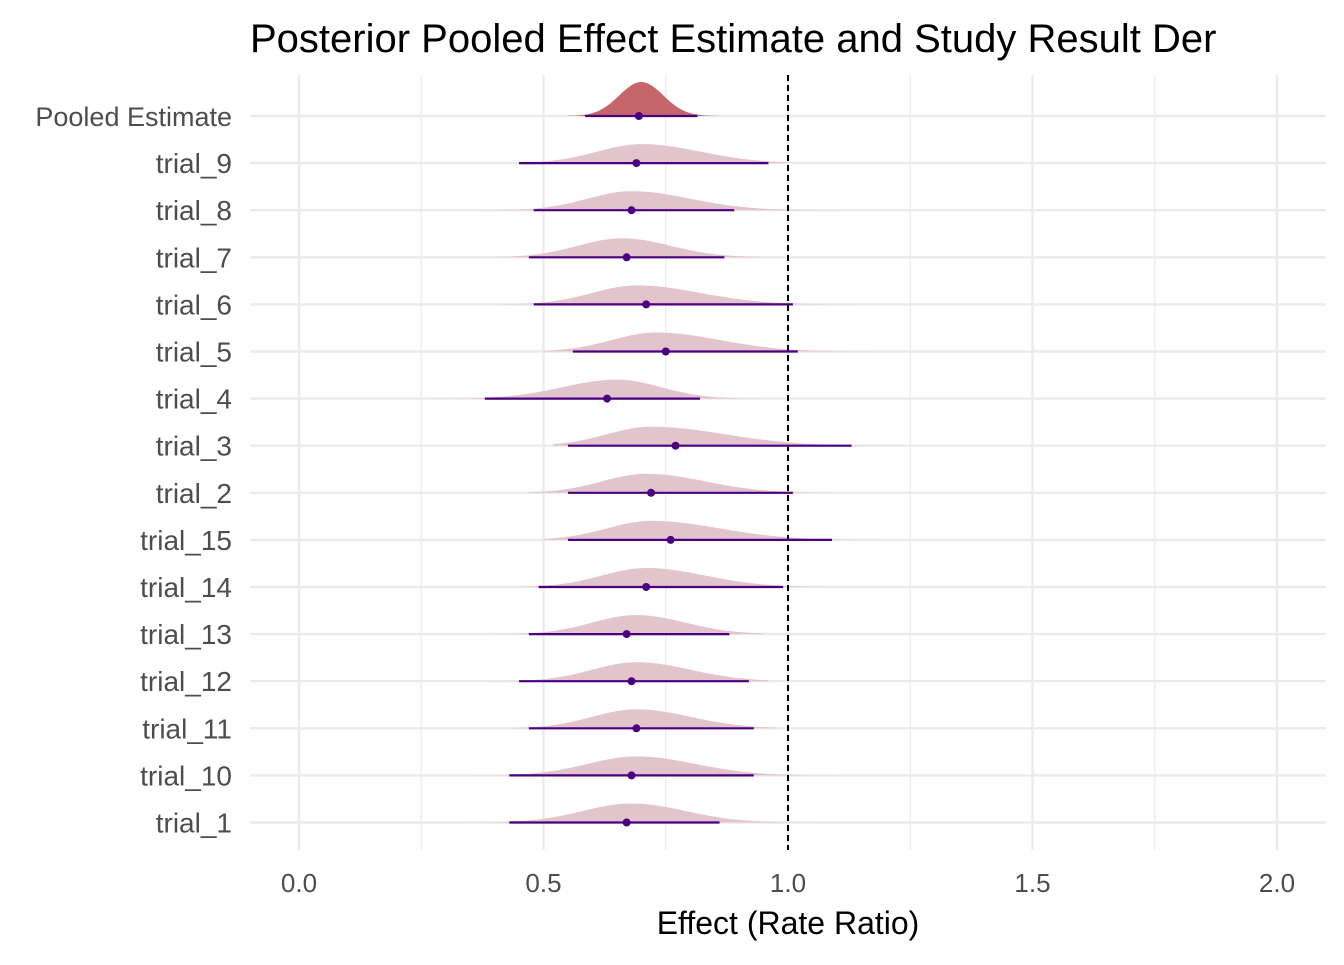 The width and height of the screenshot is (1344, 965). I want to click on x-axis-title: Effect (Rate Ratio), so click(788, 923).